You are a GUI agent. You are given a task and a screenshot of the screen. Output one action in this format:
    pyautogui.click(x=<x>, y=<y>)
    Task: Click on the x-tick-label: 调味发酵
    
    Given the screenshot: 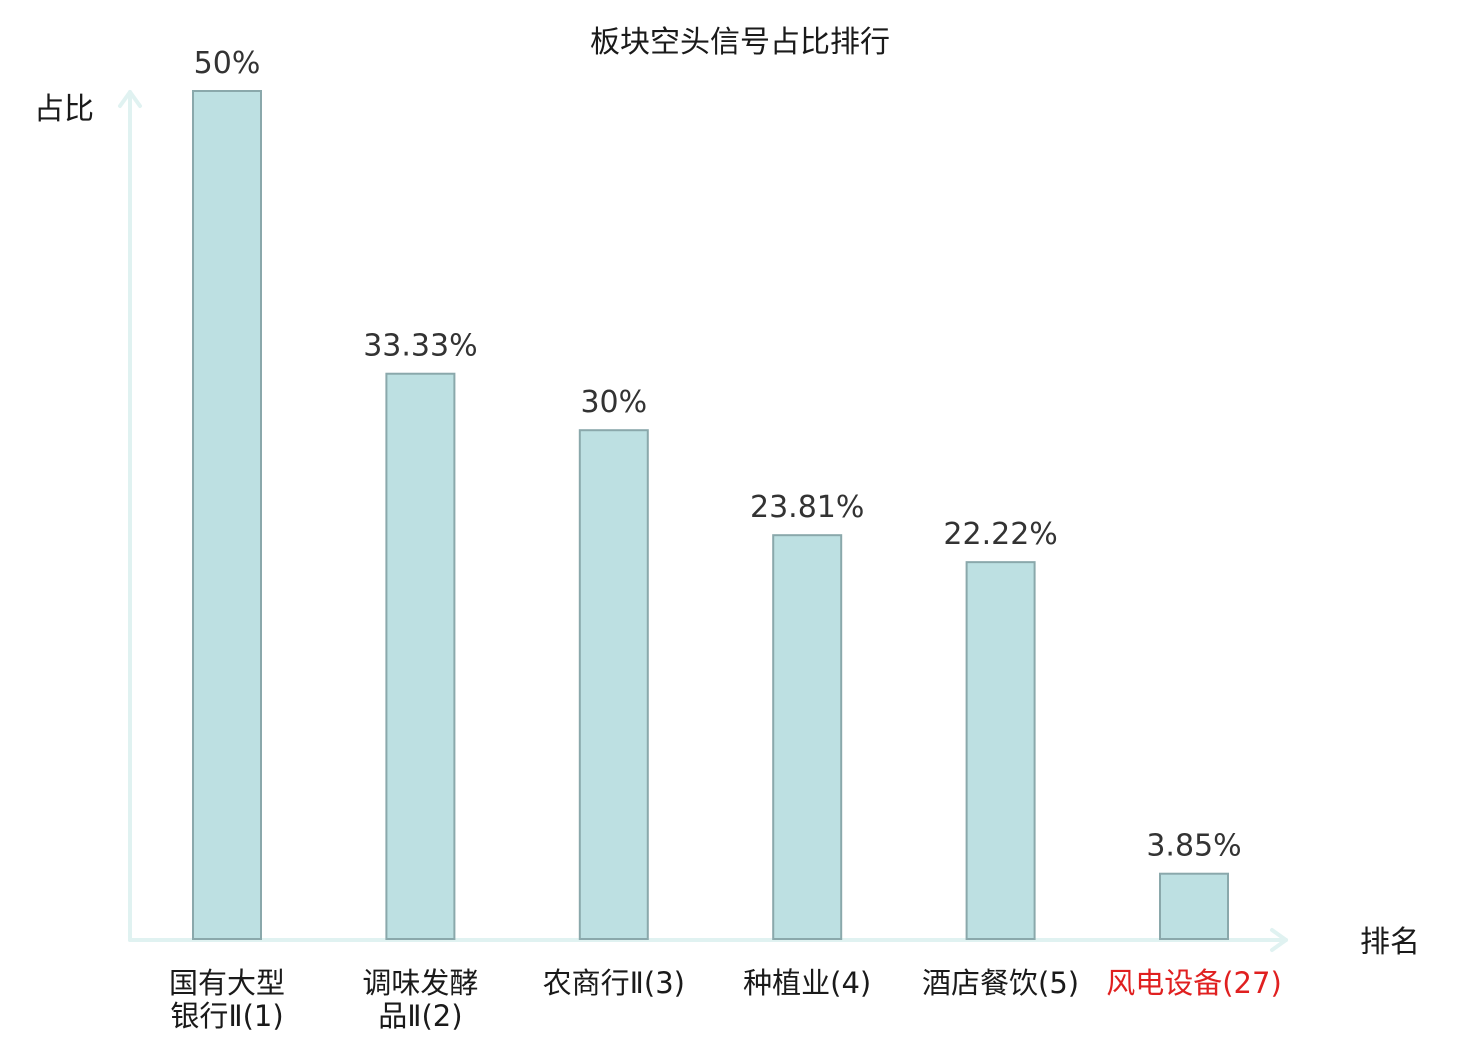 What is the action you would take?
    pyautogui.click(x=420, y=983)
    